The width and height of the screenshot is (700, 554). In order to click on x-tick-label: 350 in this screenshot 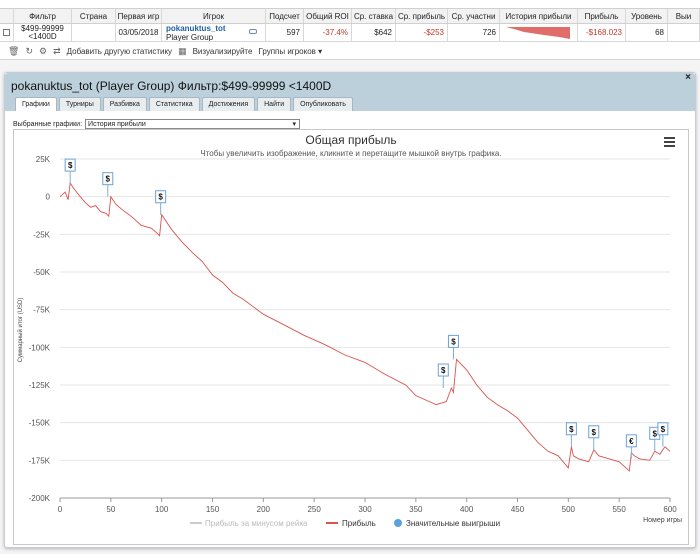, I will do `click(416, 509)`.